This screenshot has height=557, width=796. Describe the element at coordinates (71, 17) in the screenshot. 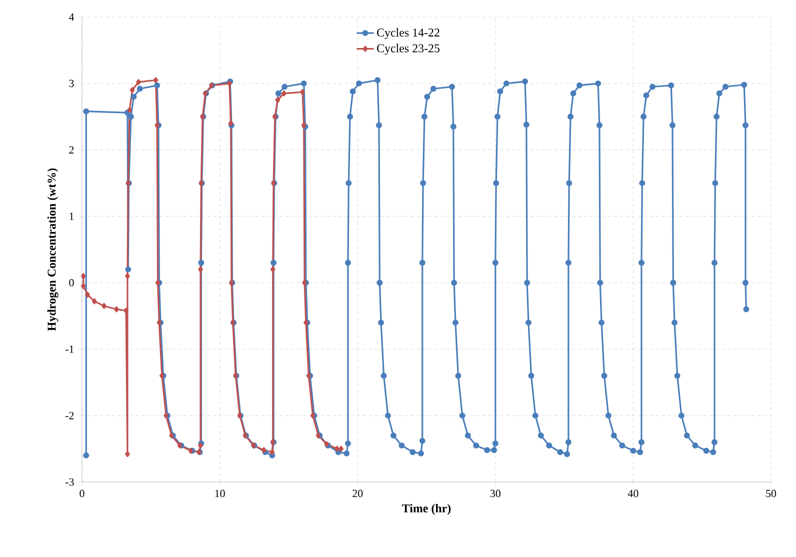

I see `y-tick-label: 4` at that location.